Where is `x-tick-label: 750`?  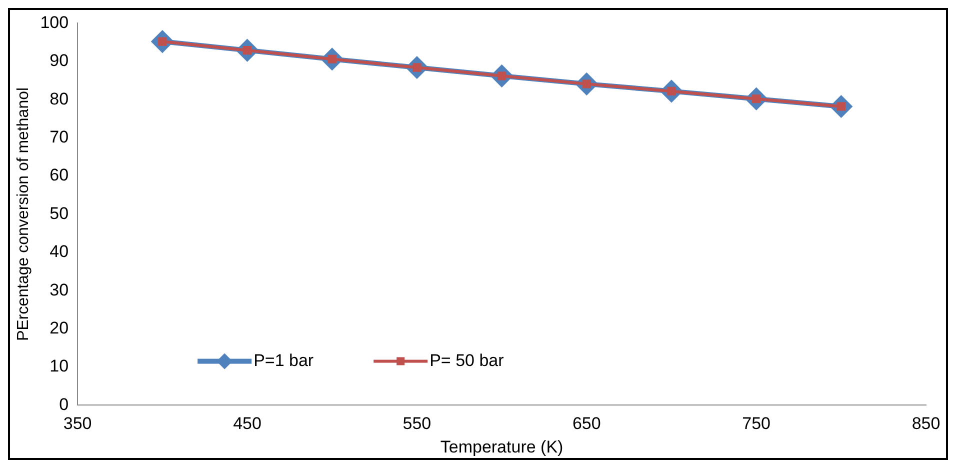
x-tick-label: 750 is located at coordinates (756, 424).